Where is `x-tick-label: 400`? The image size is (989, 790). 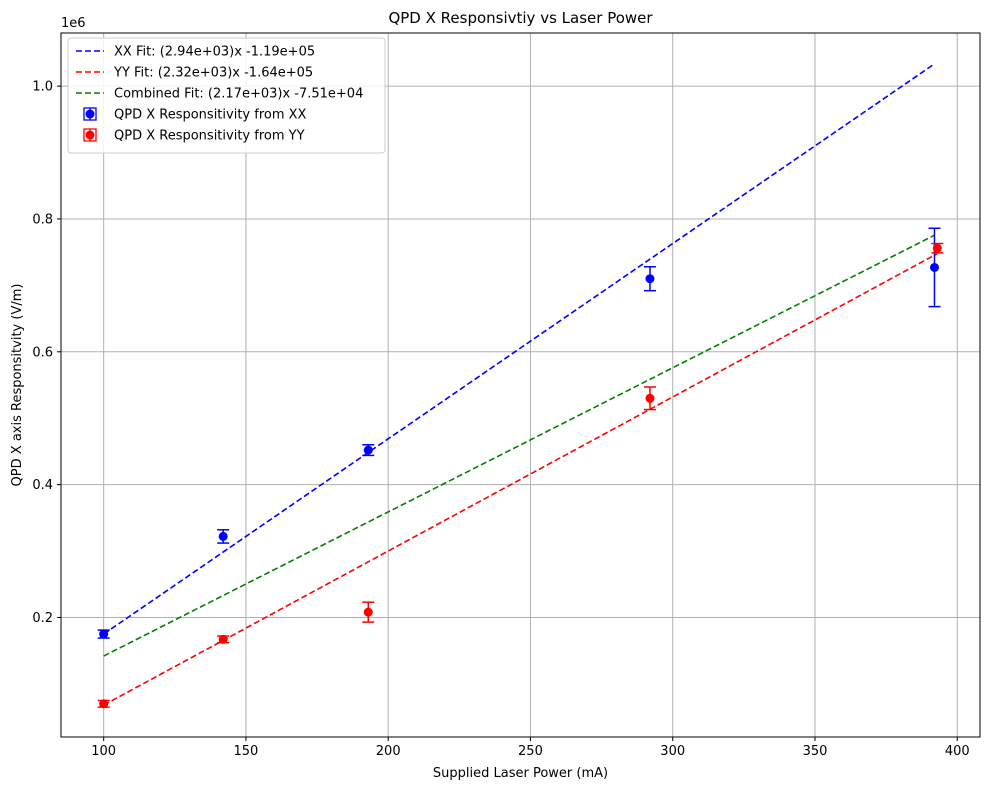
x-tick-label: 400 is located at coordinates (957, 751).